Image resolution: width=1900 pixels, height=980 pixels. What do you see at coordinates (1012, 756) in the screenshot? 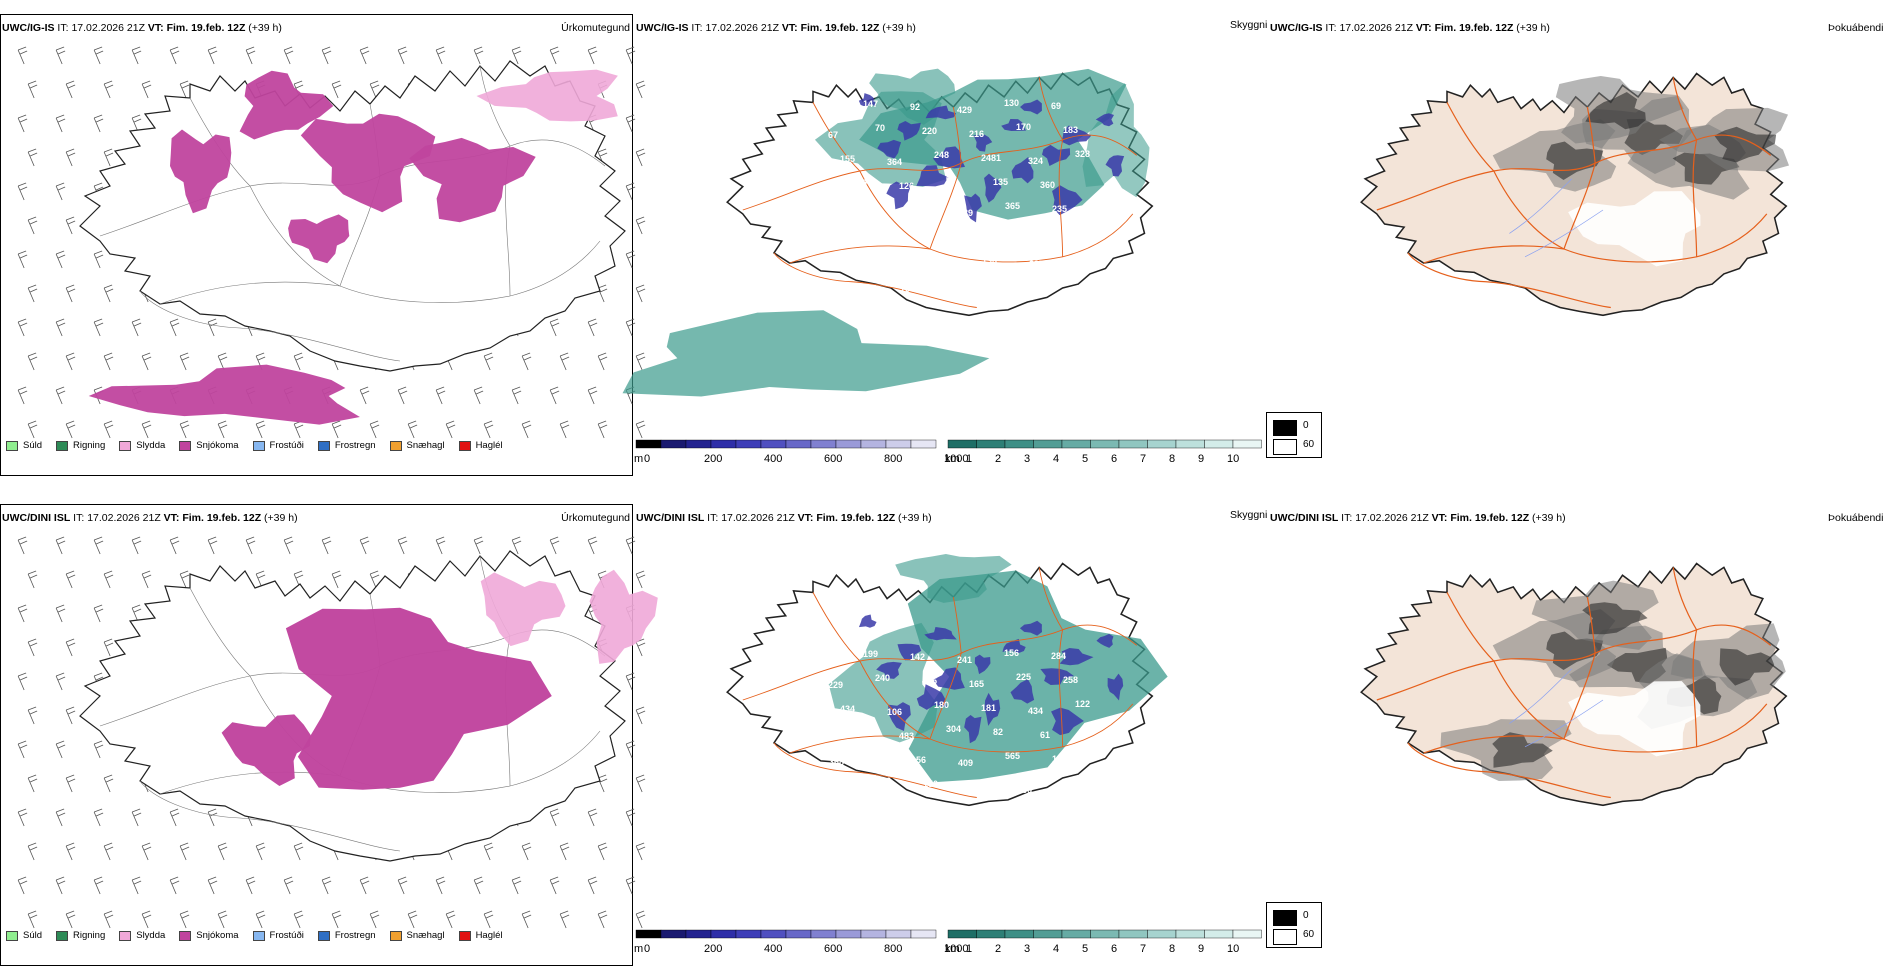
I see `cloud-base-value: 565` at bounding box center [1012, 756].